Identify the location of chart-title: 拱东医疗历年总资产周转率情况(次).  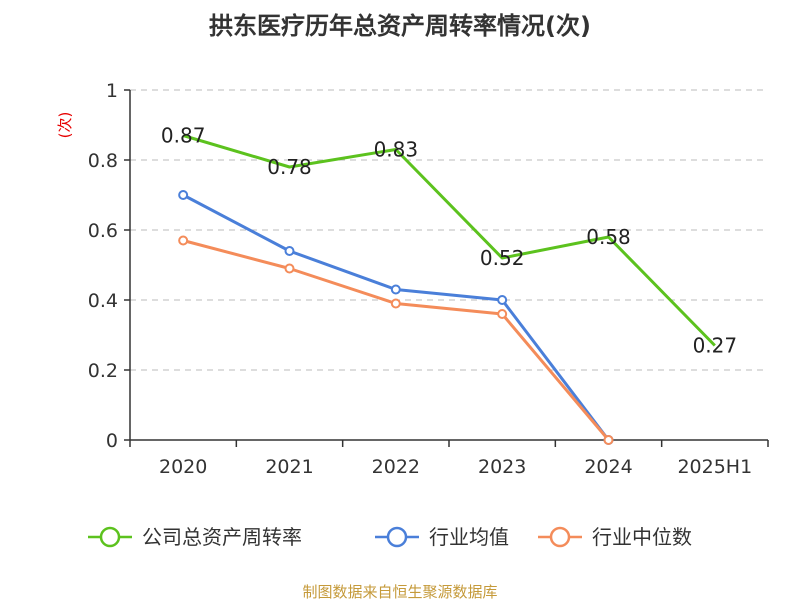
(400, 26).